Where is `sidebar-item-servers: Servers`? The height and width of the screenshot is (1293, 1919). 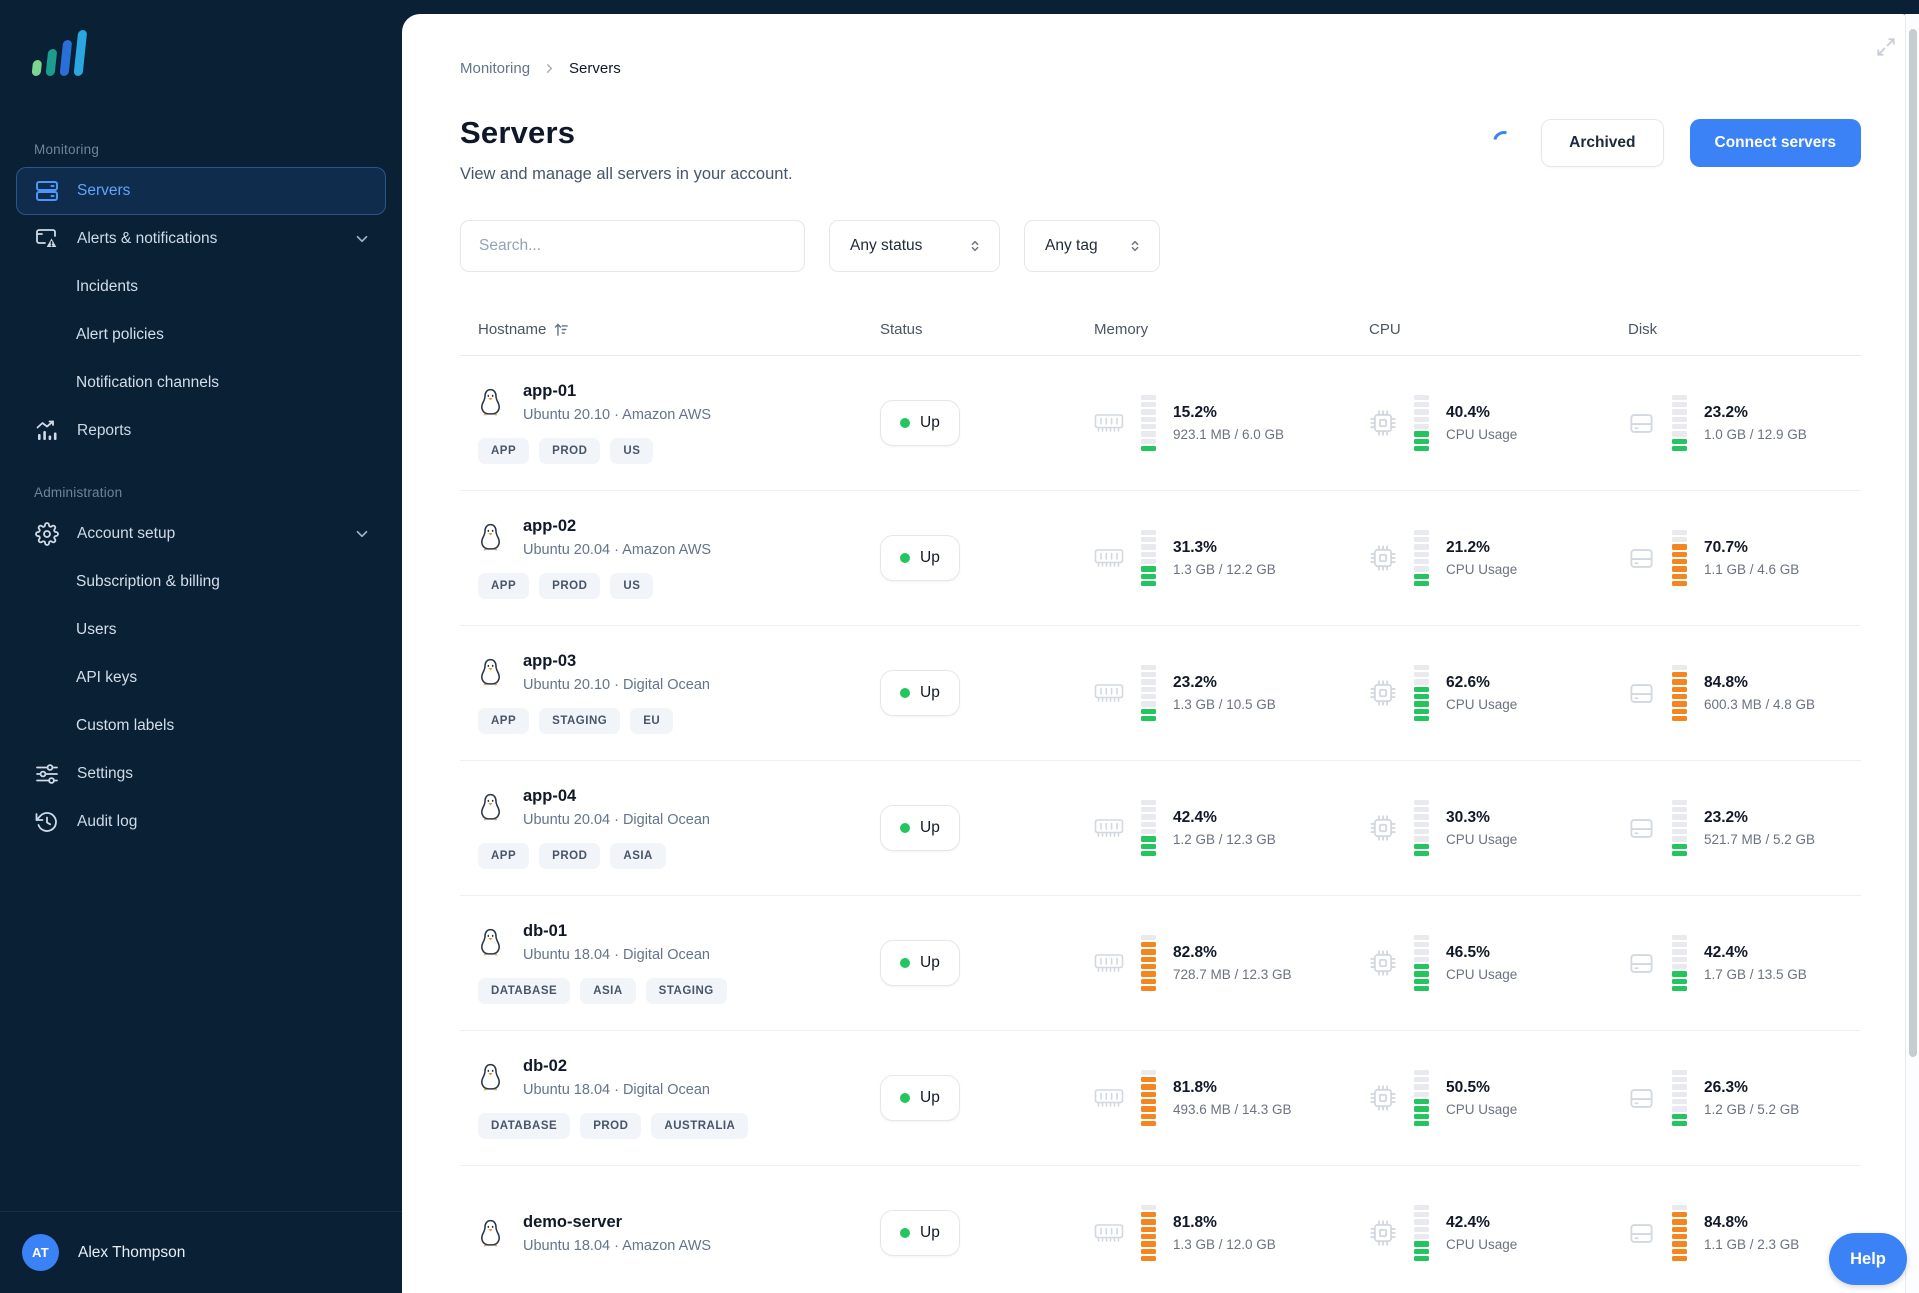
sidebar-item-servers: Servers is located at coordinates (201, 191).